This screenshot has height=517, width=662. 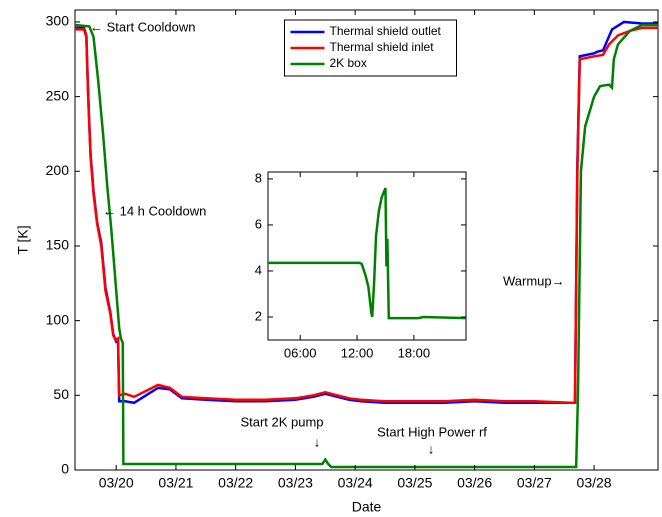 I want to click on plot-area, so click(x=367, y=256).